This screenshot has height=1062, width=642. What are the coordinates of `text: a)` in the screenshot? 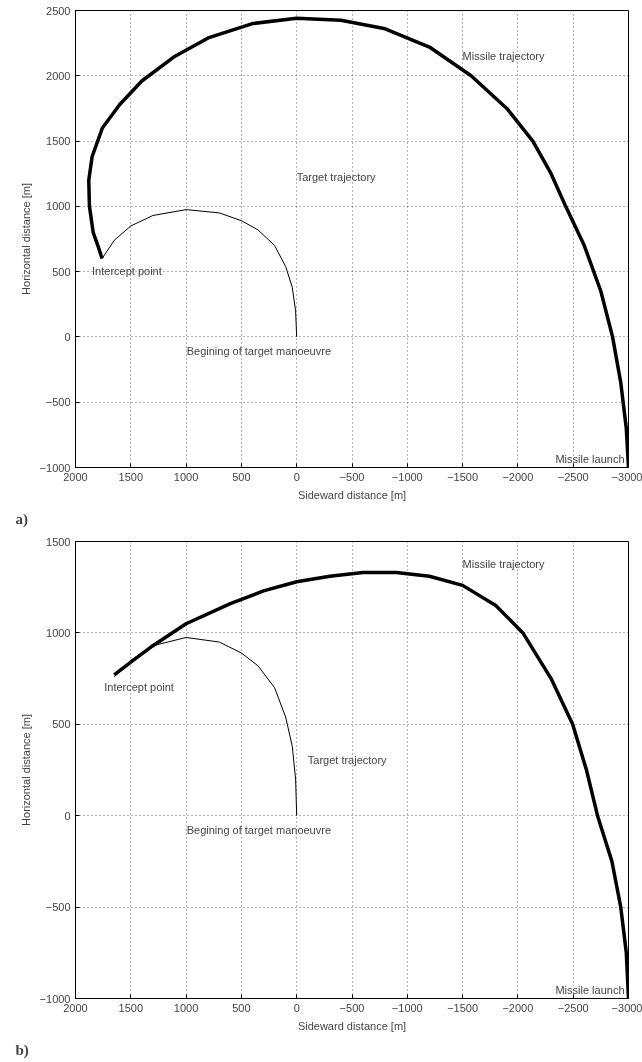 It's located at (21, 519).